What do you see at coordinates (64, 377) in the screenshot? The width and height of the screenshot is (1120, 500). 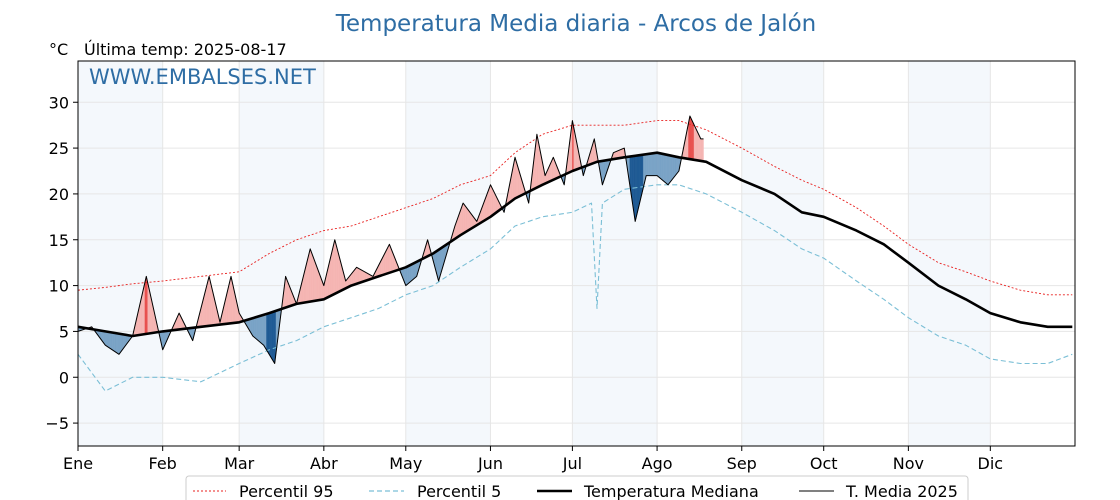 I see `y-tick-label: 0` at bounding box center [64, 377].